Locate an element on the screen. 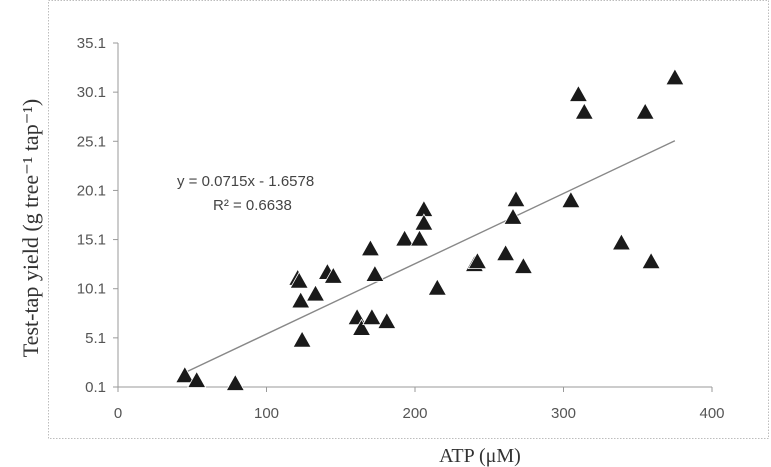 This screenshot has width=771, height=467. x-tick-label: 200 is located at coordinates (414, 413).